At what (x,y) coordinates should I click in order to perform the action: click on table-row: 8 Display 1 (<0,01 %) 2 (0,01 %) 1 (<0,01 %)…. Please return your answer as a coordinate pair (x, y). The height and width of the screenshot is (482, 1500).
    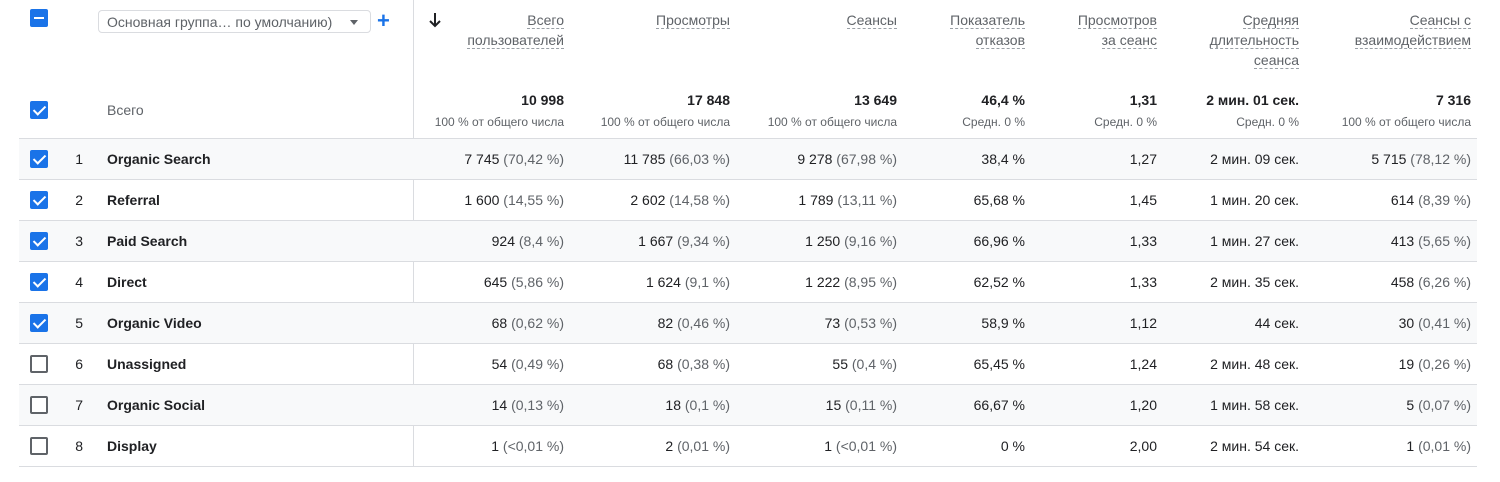
    Looking at the image, I should click on (748, 445).